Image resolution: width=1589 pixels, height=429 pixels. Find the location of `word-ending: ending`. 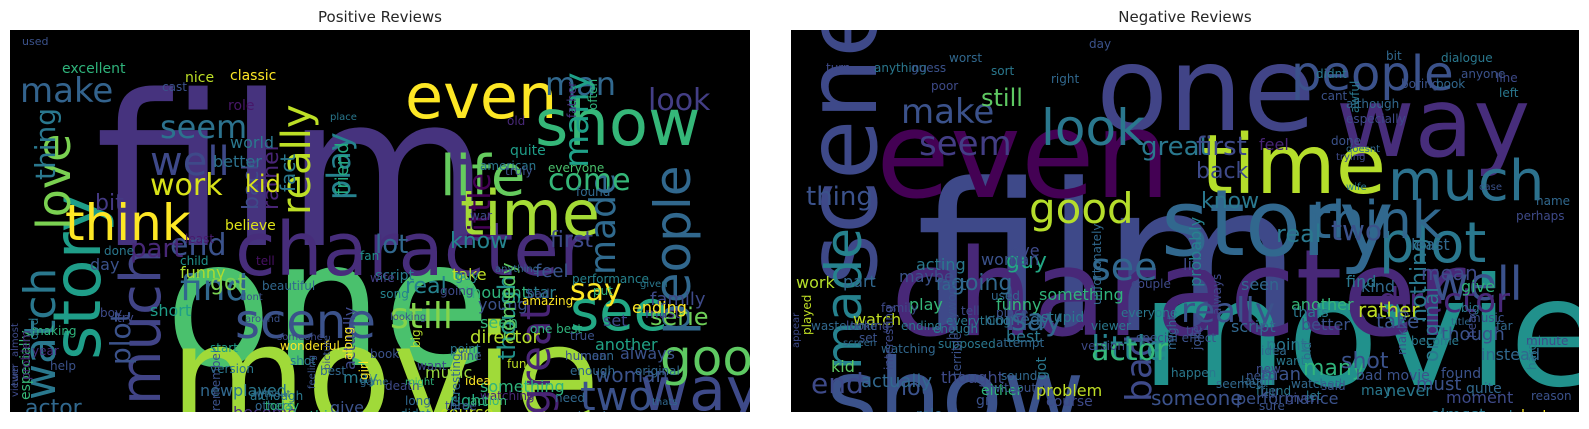

word-ending: ending is located at coordinates (659, 307).